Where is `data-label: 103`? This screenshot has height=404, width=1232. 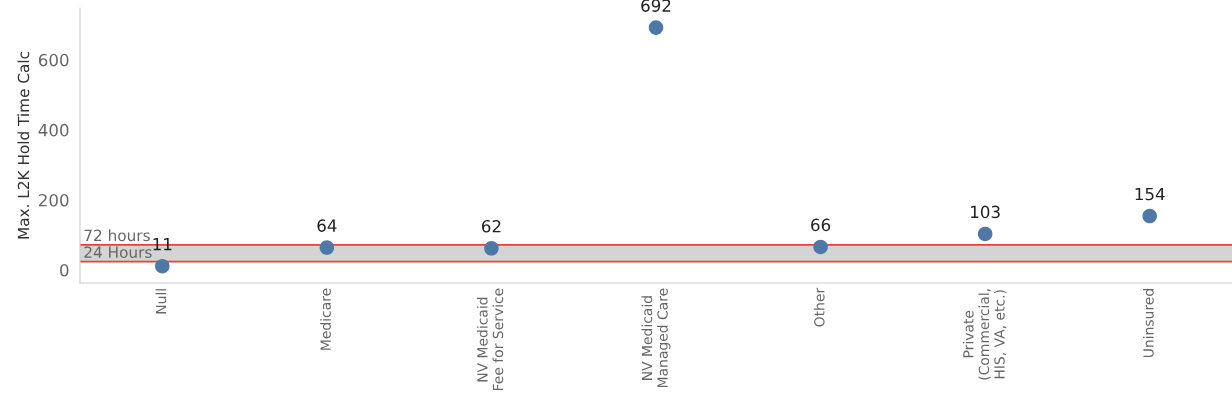
data-label: 103 is located at coordinates (985, 212).